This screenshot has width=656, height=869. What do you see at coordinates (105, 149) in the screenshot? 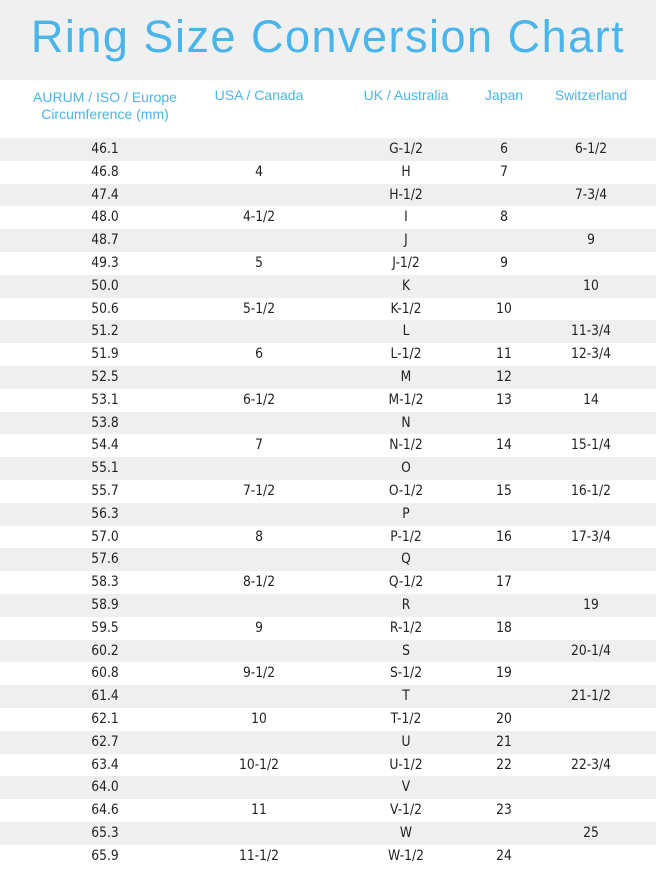
I see `cell-circumference: 46.1` at bounding box center [105, 149].